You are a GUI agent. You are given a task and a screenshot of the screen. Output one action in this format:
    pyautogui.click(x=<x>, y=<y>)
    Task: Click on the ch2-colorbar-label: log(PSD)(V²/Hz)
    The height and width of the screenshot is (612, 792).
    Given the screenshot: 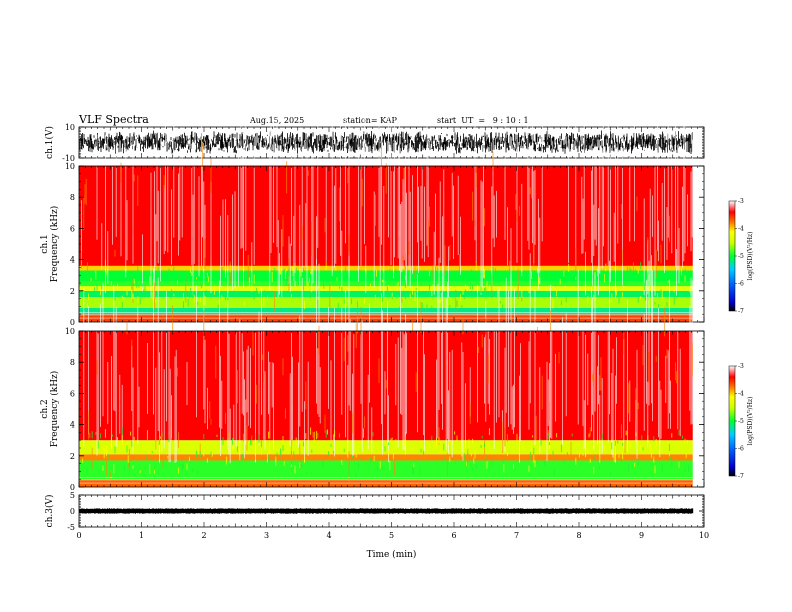 What is the action you would take?
    pyautogui.click(x=750, y=421)
    